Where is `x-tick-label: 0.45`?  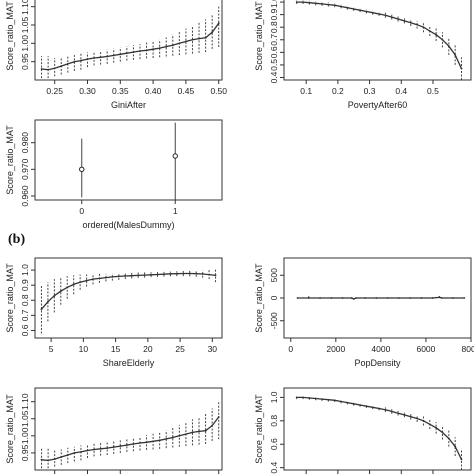 x-tick-label: 0.45 is located at coordinates (186, 91).